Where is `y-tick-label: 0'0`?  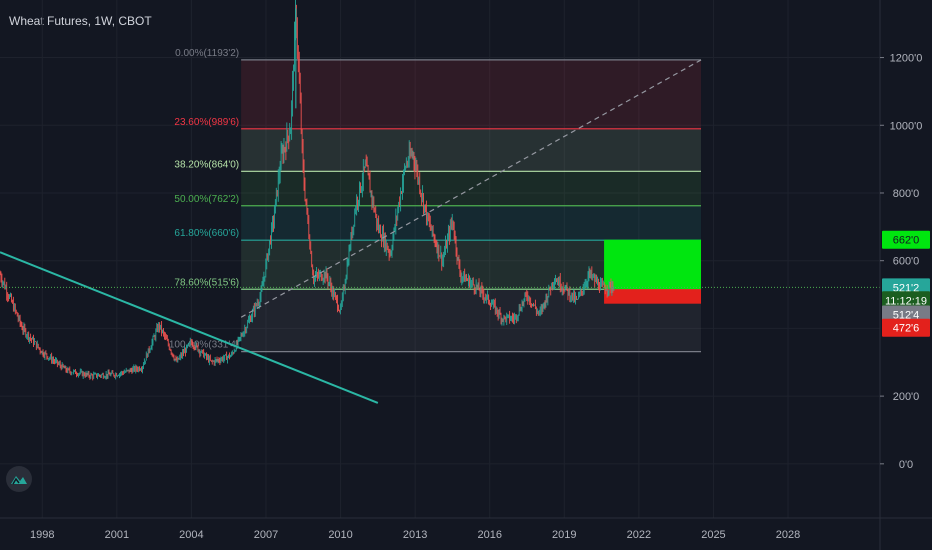
y-tick-label: 0'0 is located at coordinates (906, 465).